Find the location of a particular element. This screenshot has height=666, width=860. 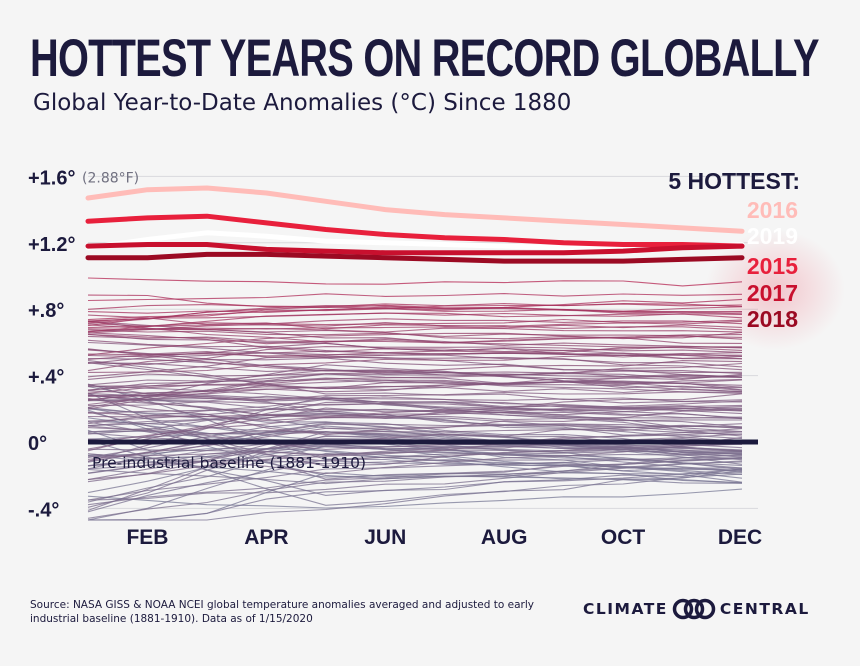

y-tick-label: +1.2° is located at coordinates (51, 245).